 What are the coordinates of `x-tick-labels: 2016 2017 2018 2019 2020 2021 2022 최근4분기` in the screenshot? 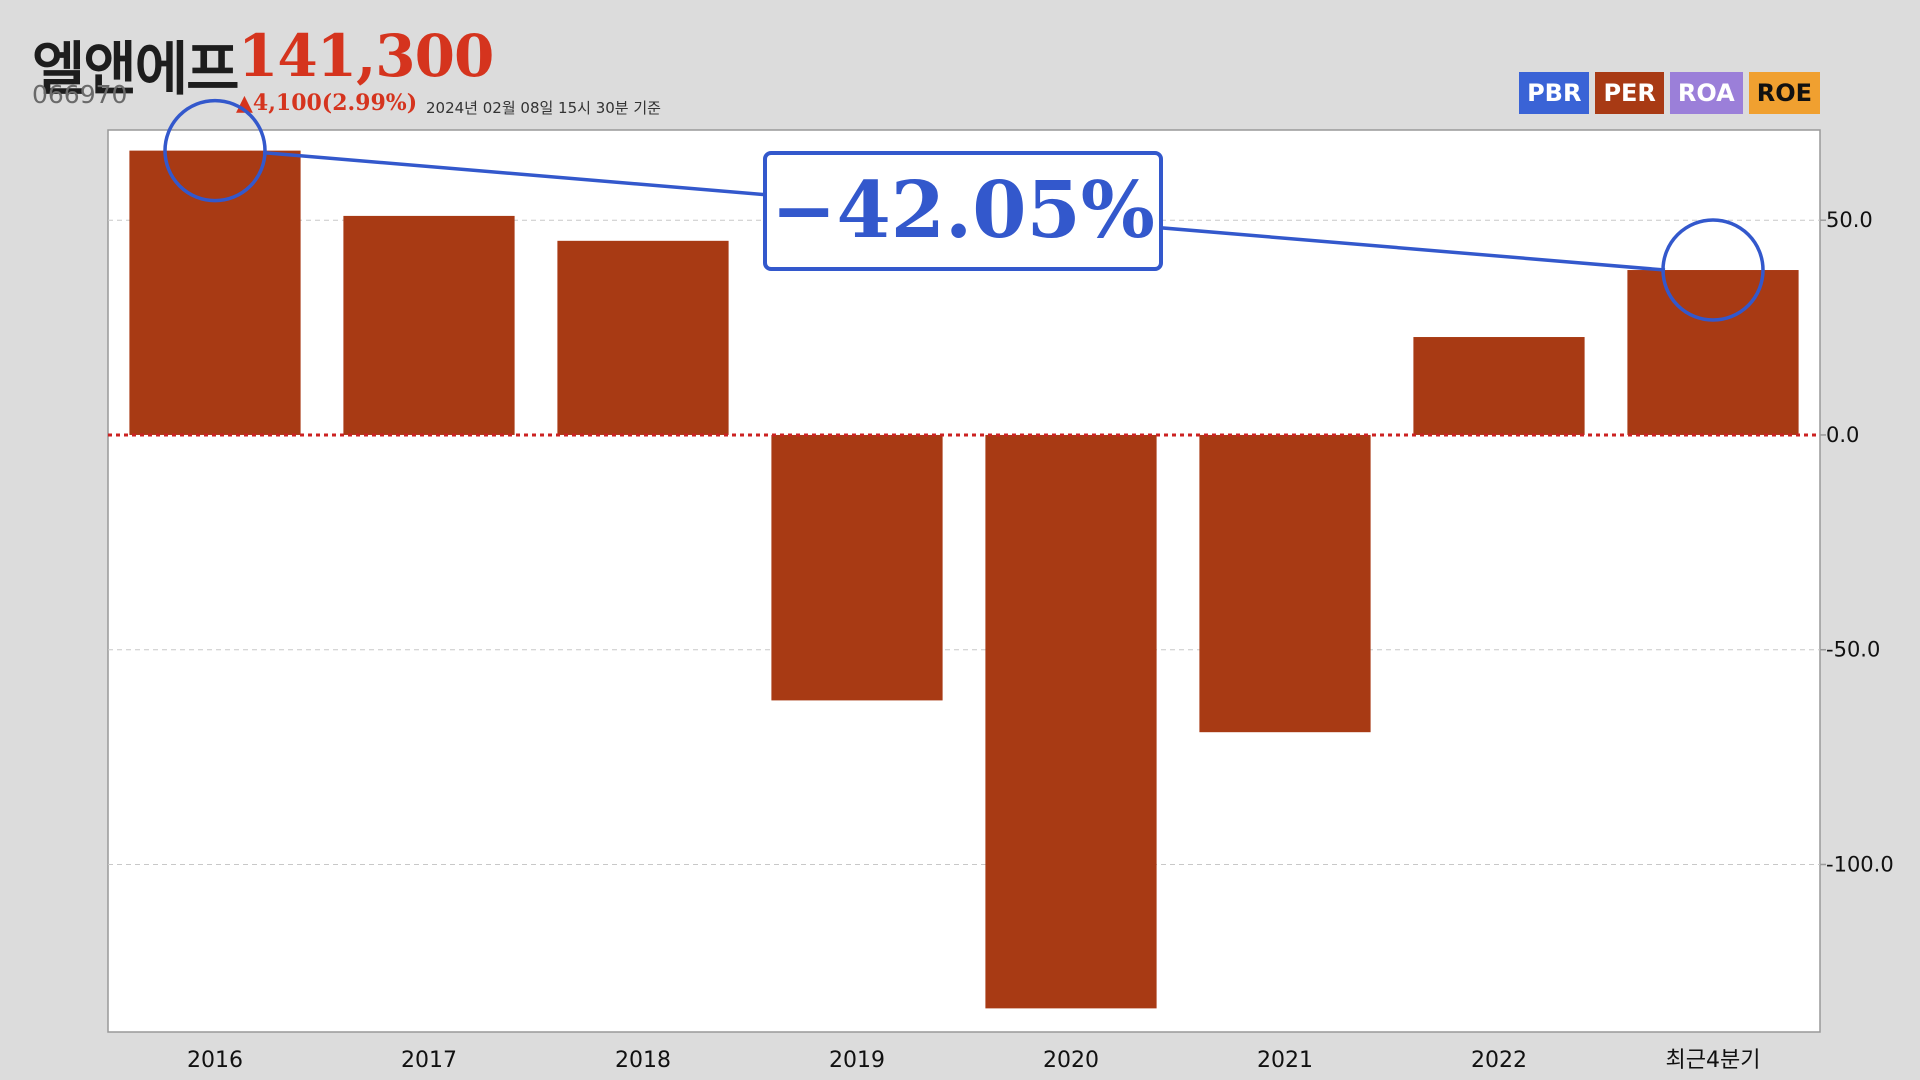 It's located at (973, 1060).